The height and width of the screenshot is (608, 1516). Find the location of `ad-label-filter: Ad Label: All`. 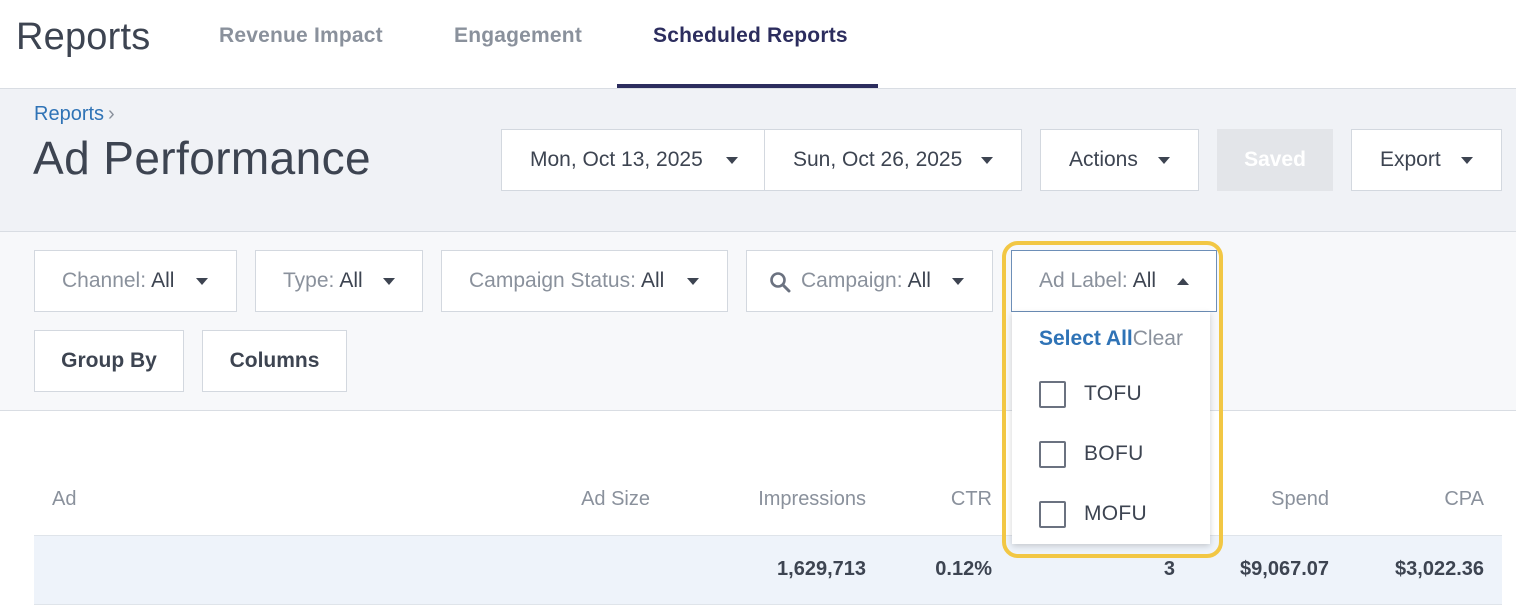

ad-label-filter: Ad Label: All is located at coordinates (1114, 281).